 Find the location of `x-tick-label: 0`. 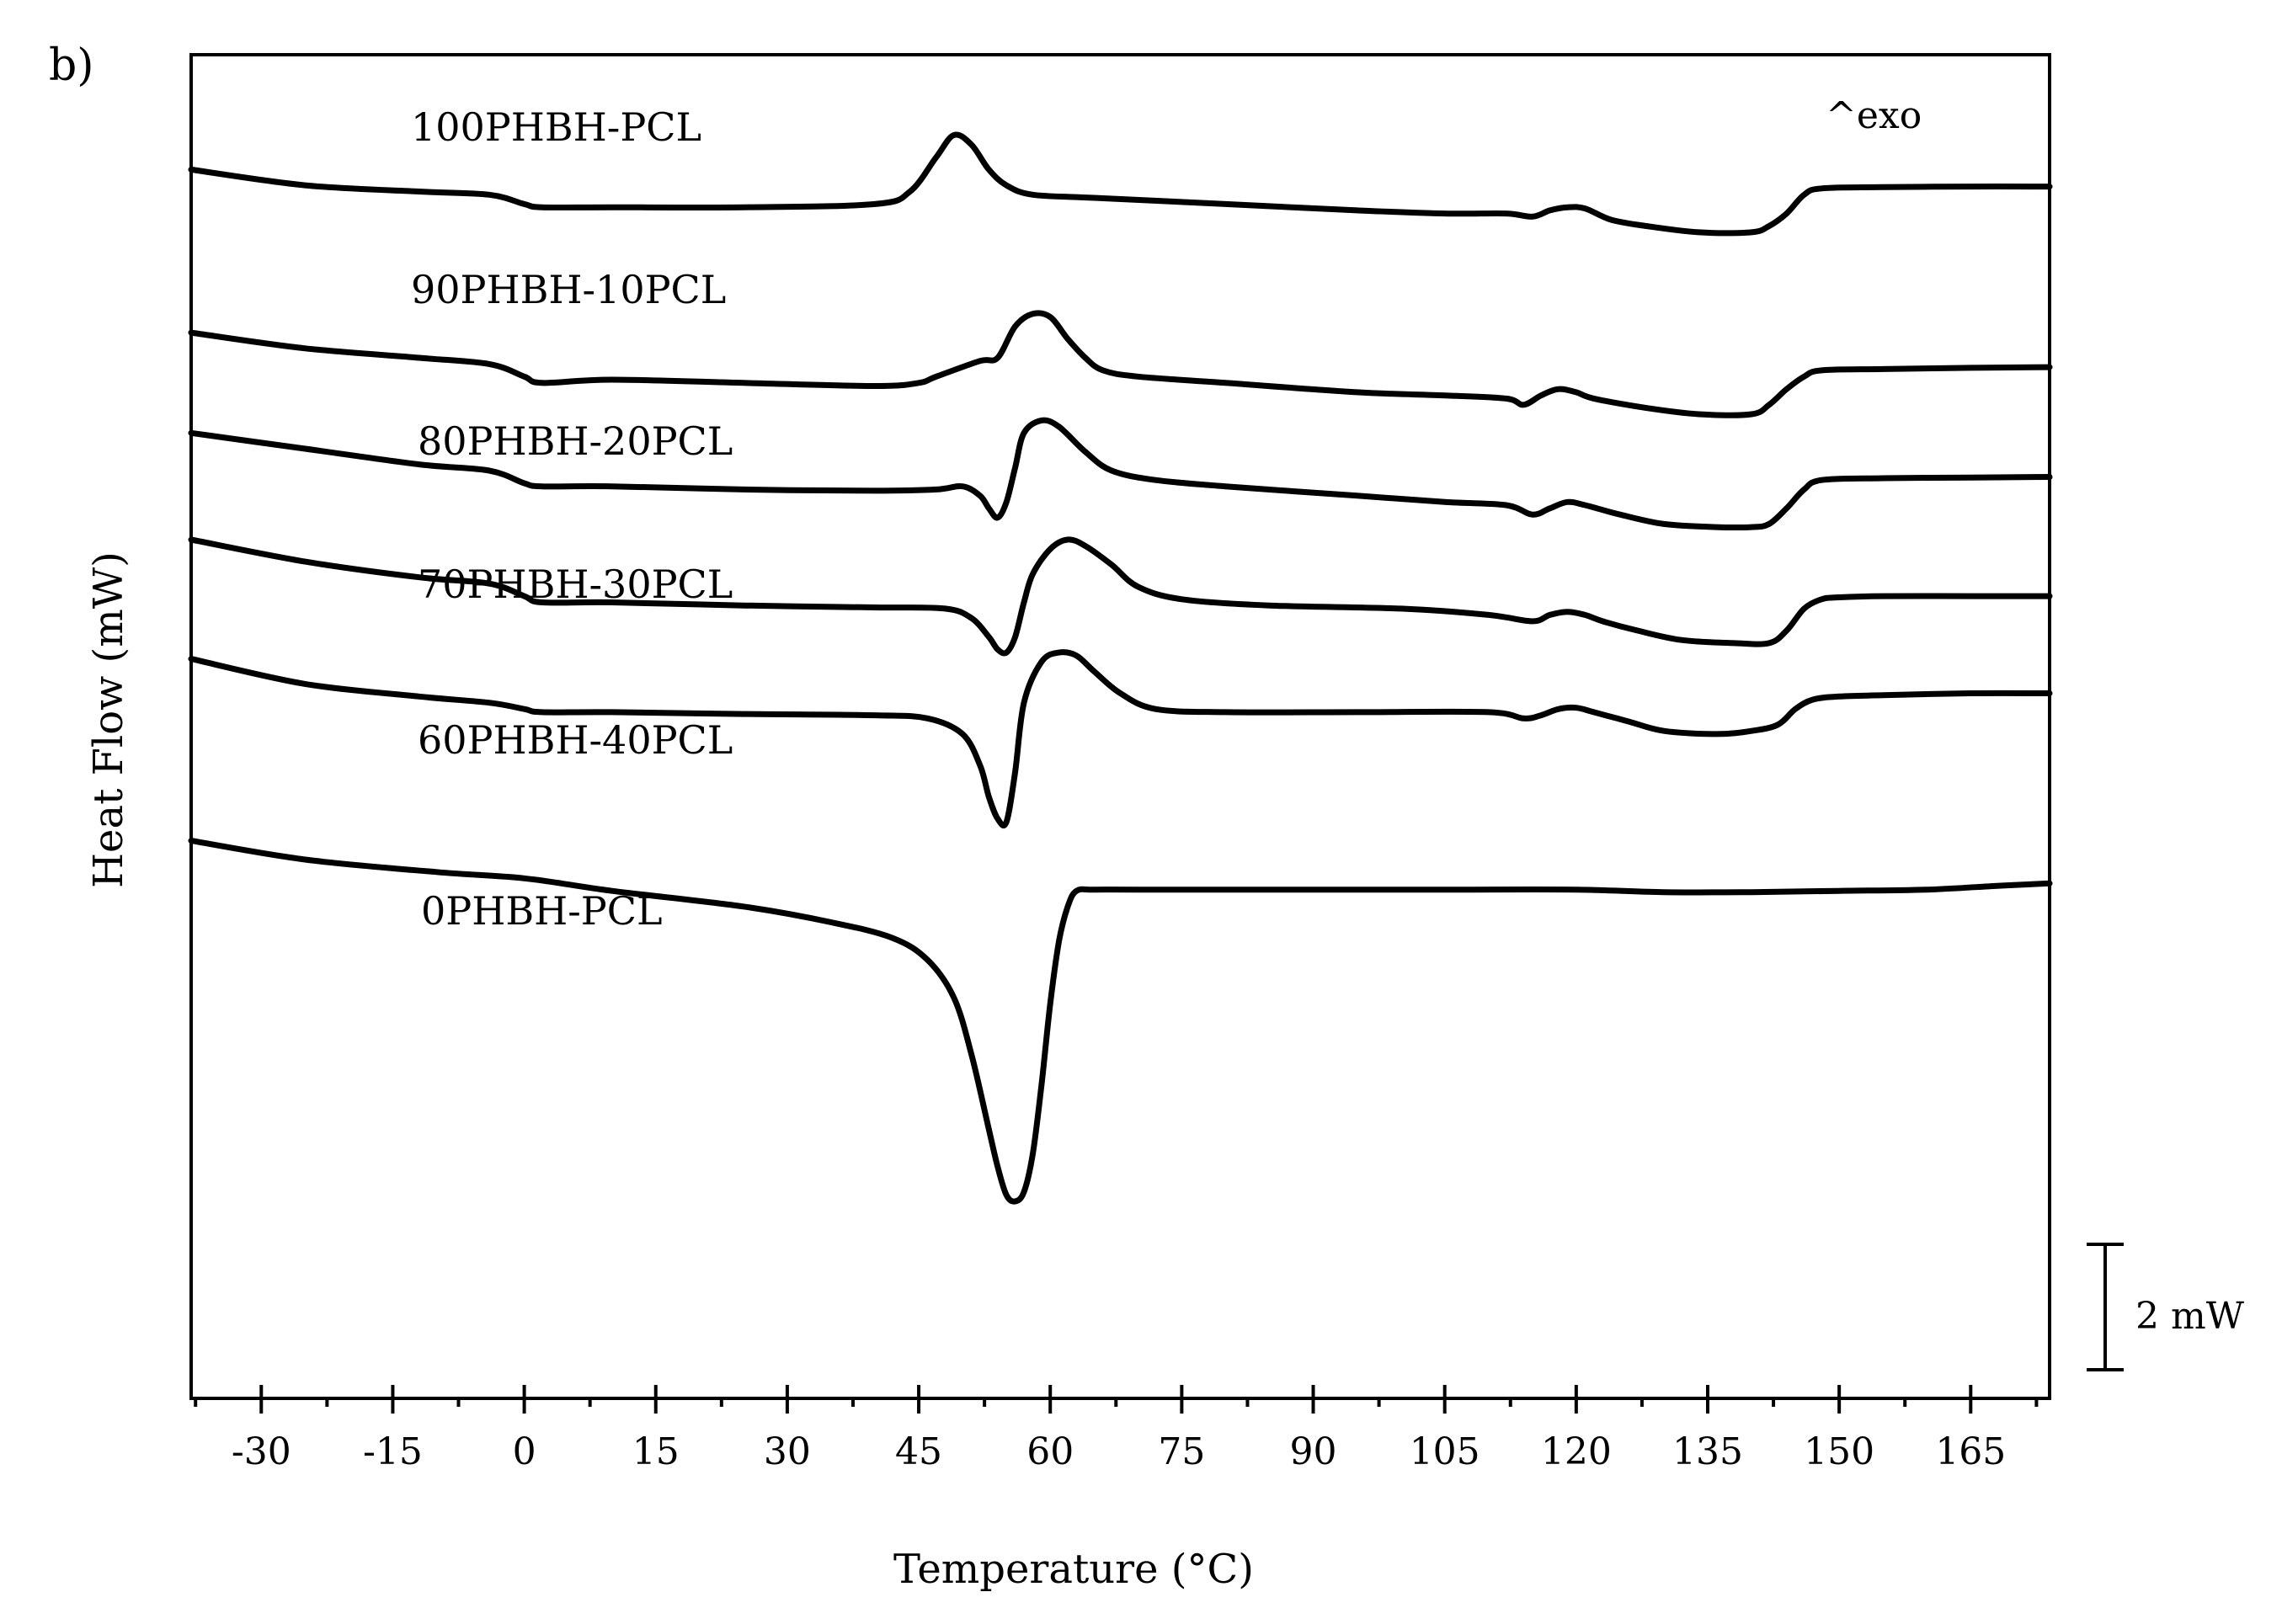

x-tick-label: 0 is located at coordinates (524, 1451).